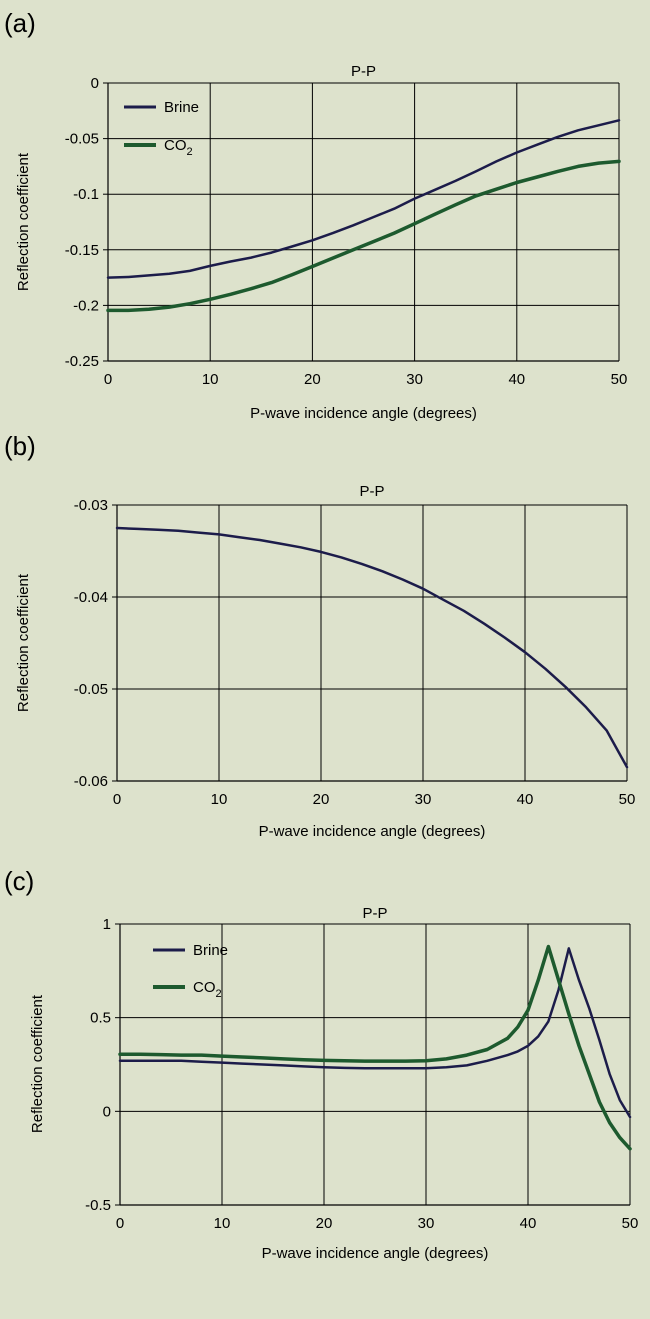  What do you see at coordinates (100, 1018) in the screenshot?
I see `y-tick-label: 0.5` at bounding box center [100, 1018].